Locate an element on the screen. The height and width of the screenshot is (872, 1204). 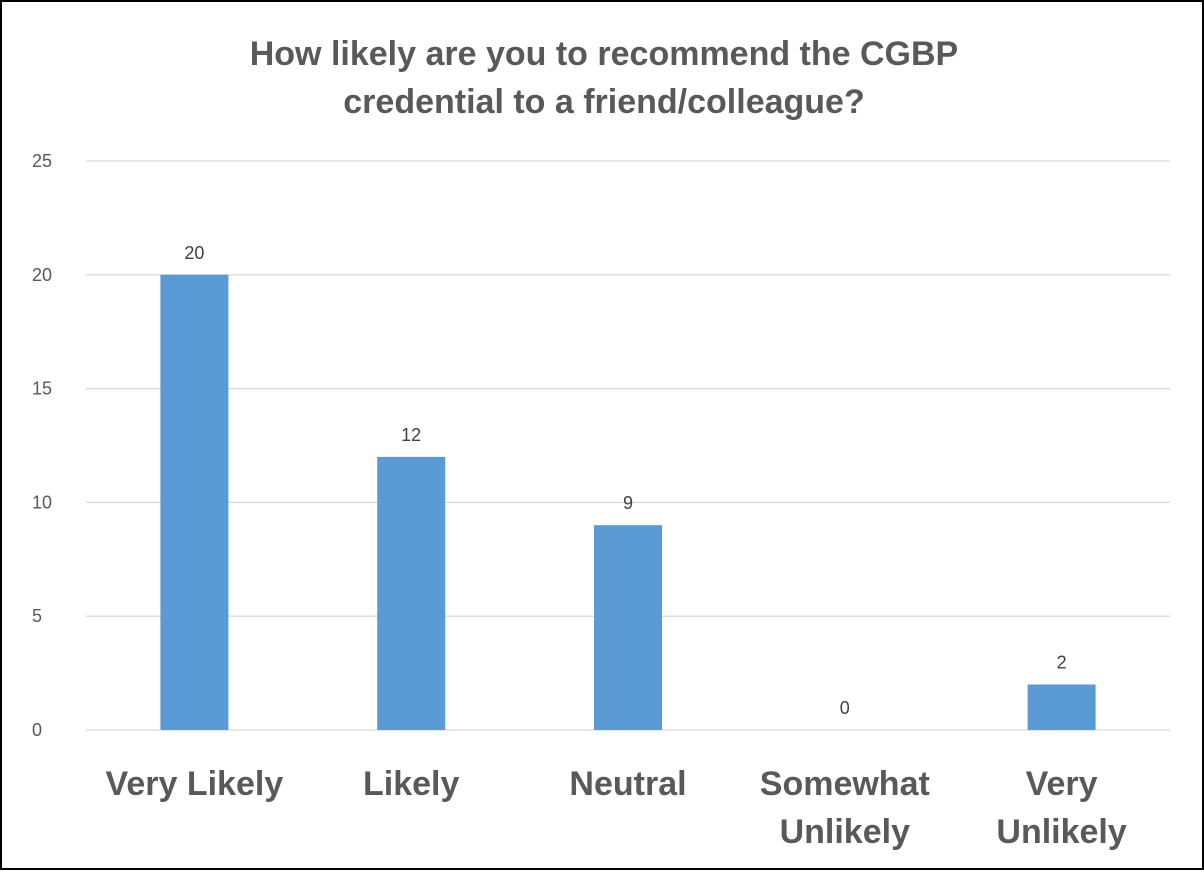
x-tick-line: Neutral is located at coordinates (627, 784).